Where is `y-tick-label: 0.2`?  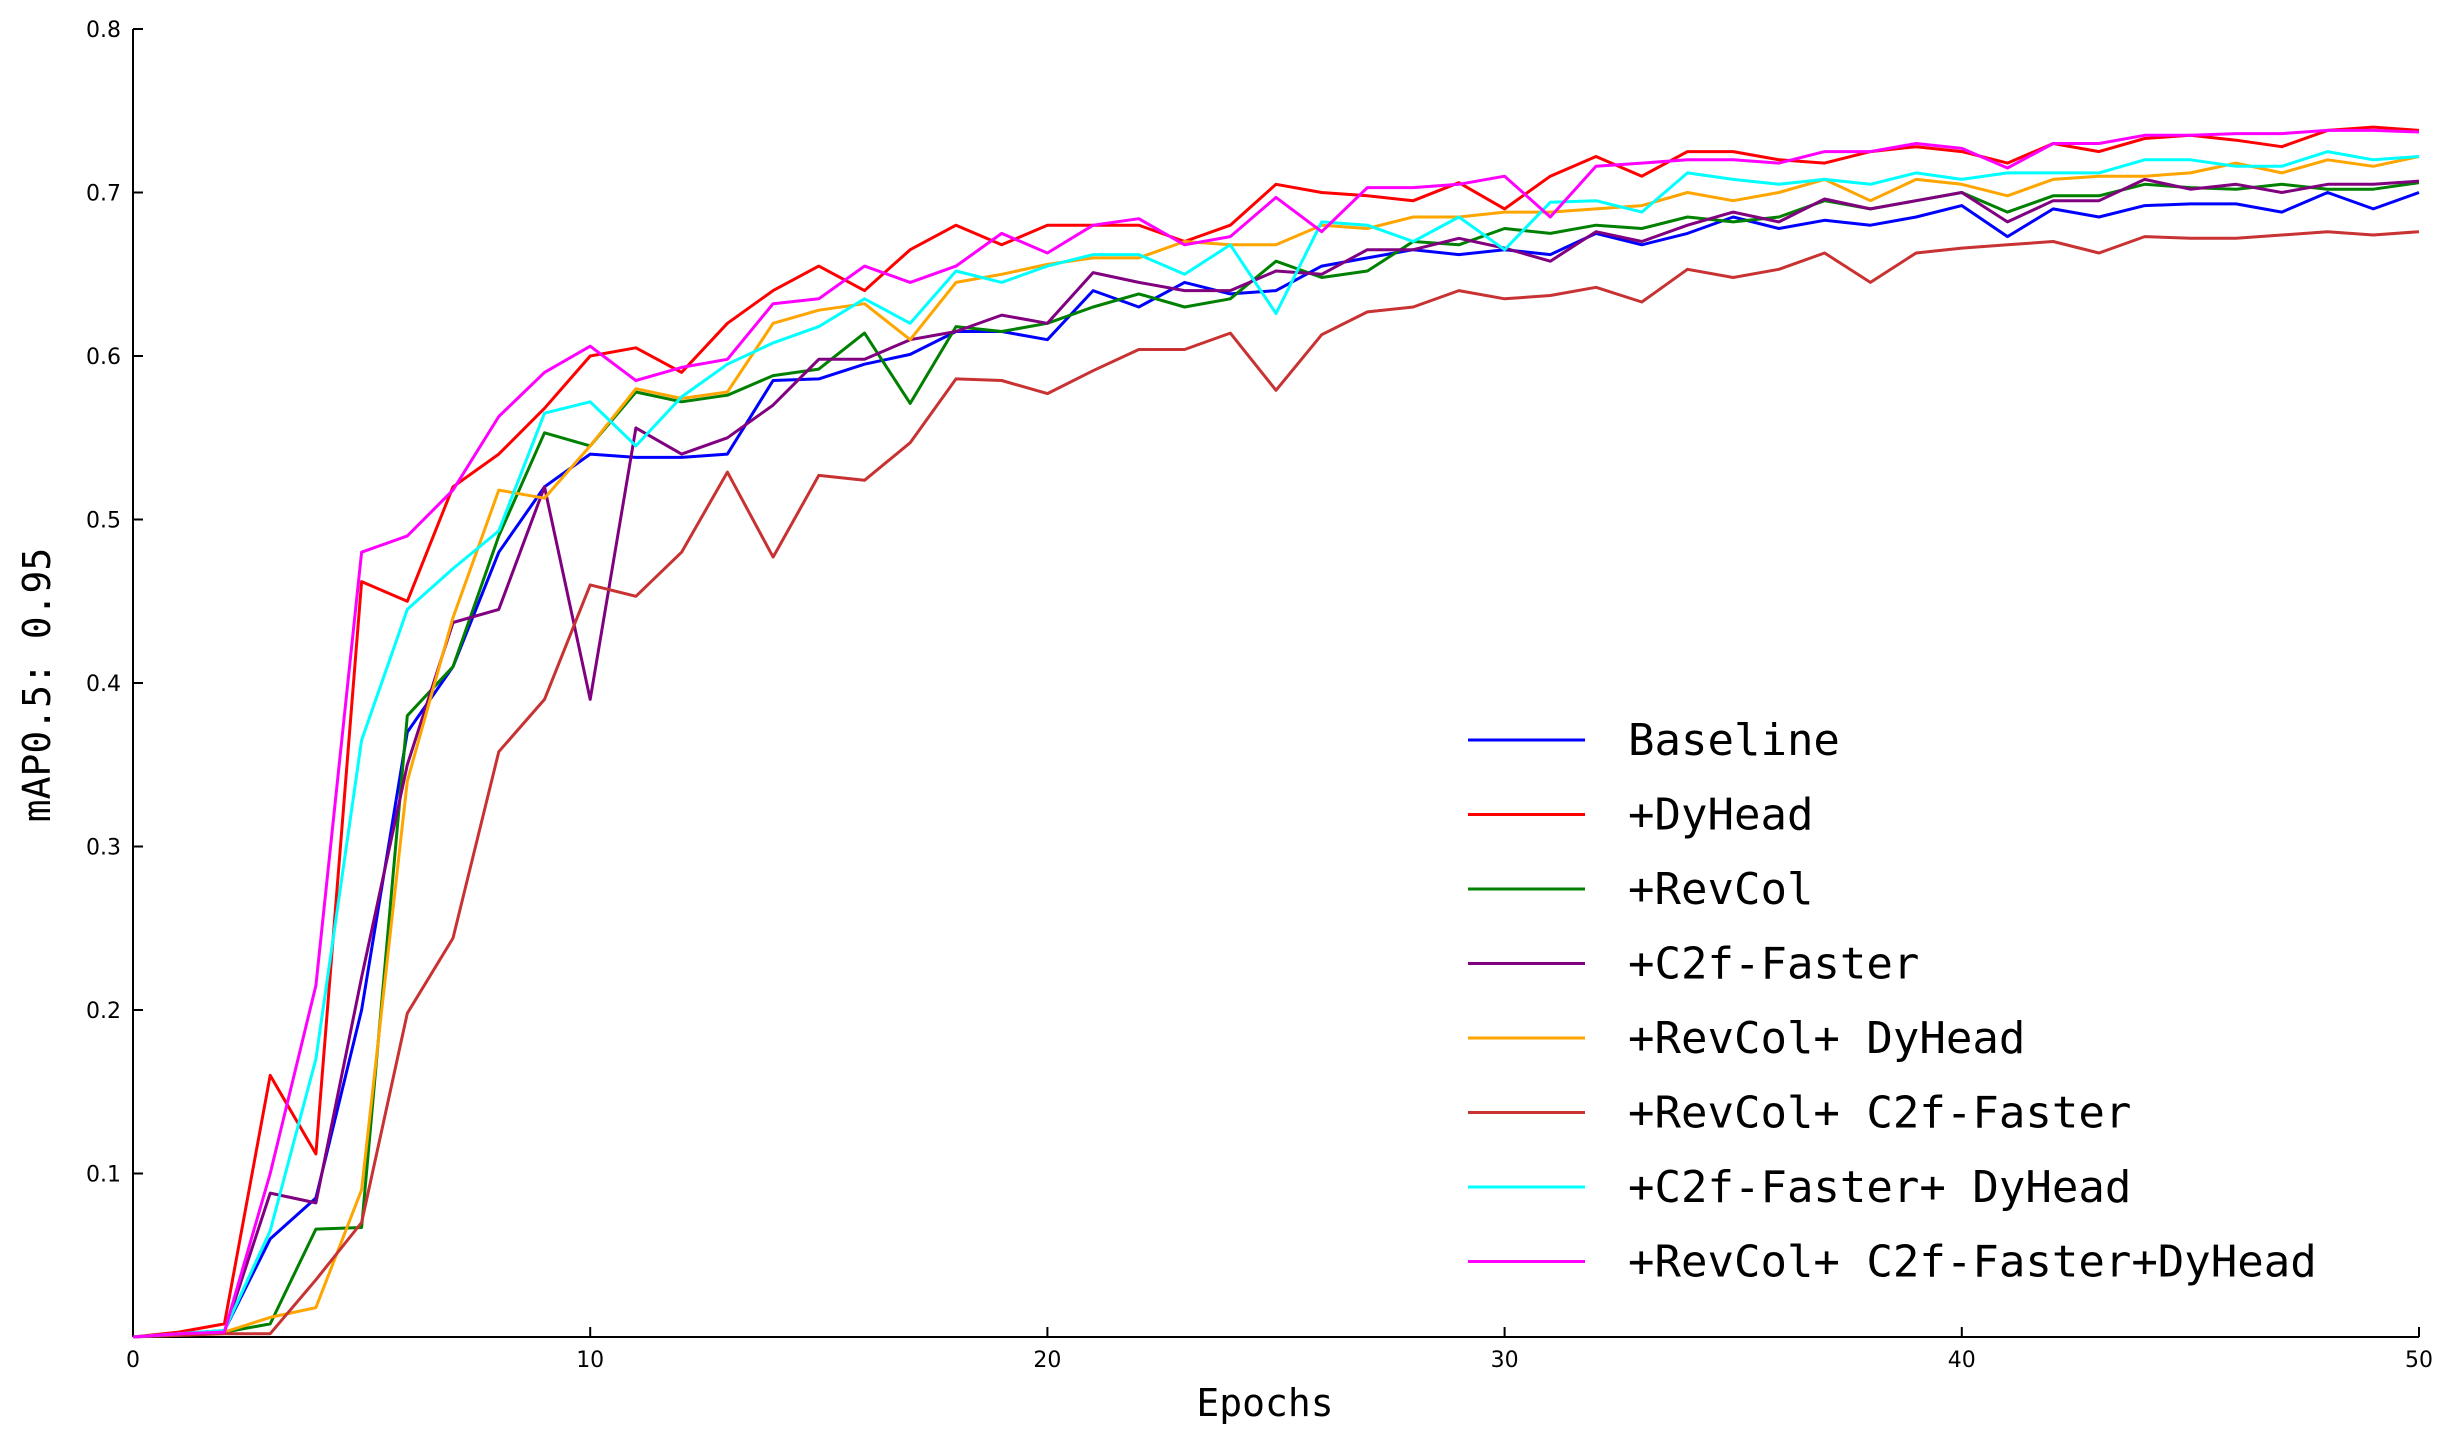 y-tick-label: 0.2 is located at coordinates (103, 1011).